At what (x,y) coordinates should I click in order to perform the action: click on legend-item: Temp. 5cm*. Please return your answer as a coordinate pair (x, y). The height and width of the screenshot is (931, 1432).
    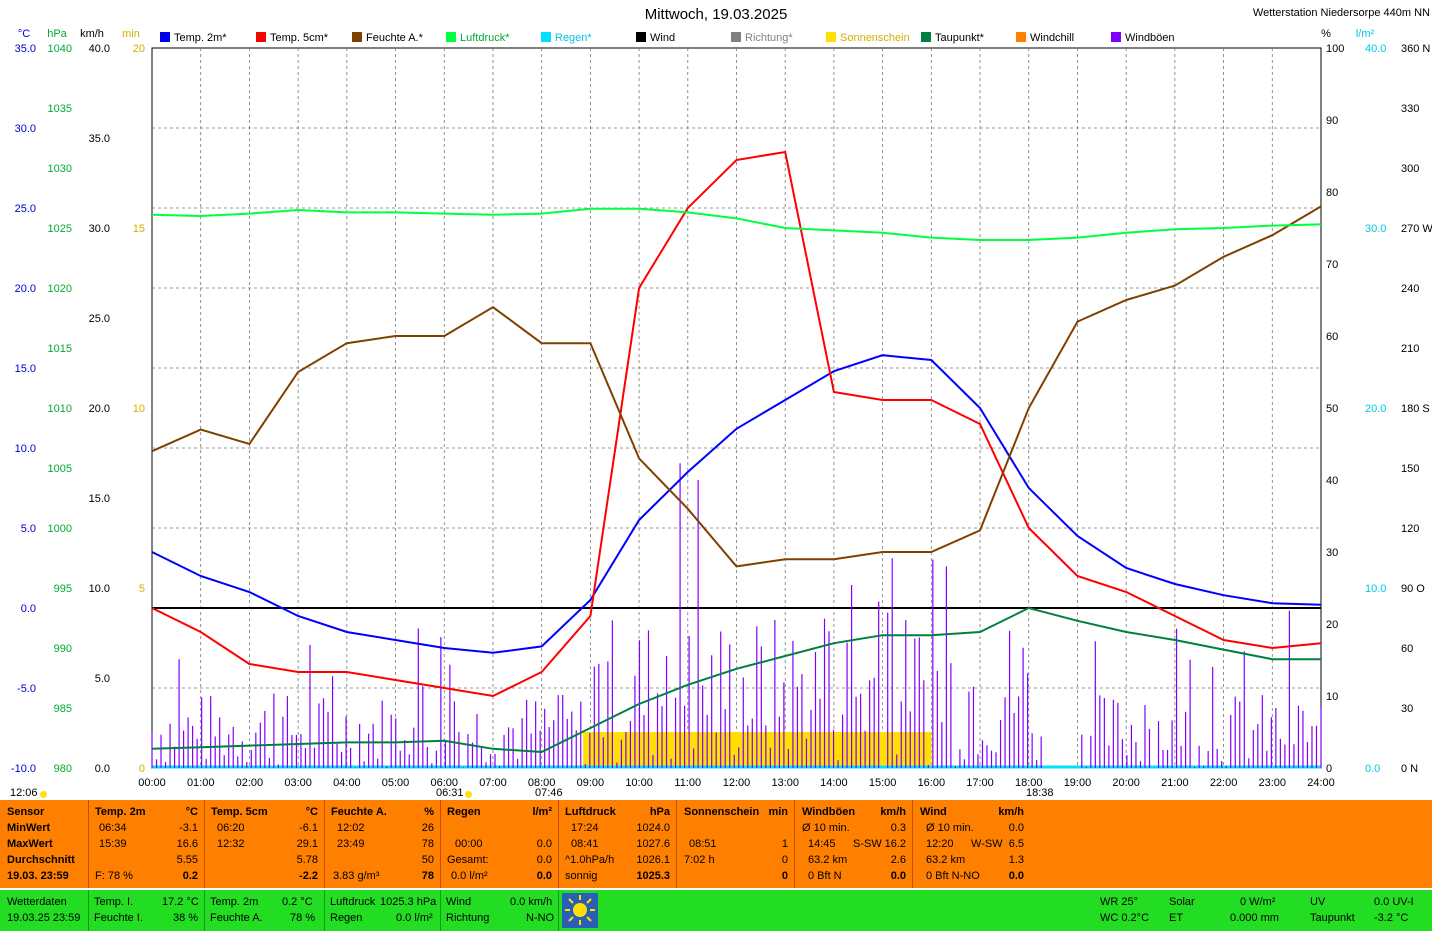
    Looking at the image, I should click on (292, 38).